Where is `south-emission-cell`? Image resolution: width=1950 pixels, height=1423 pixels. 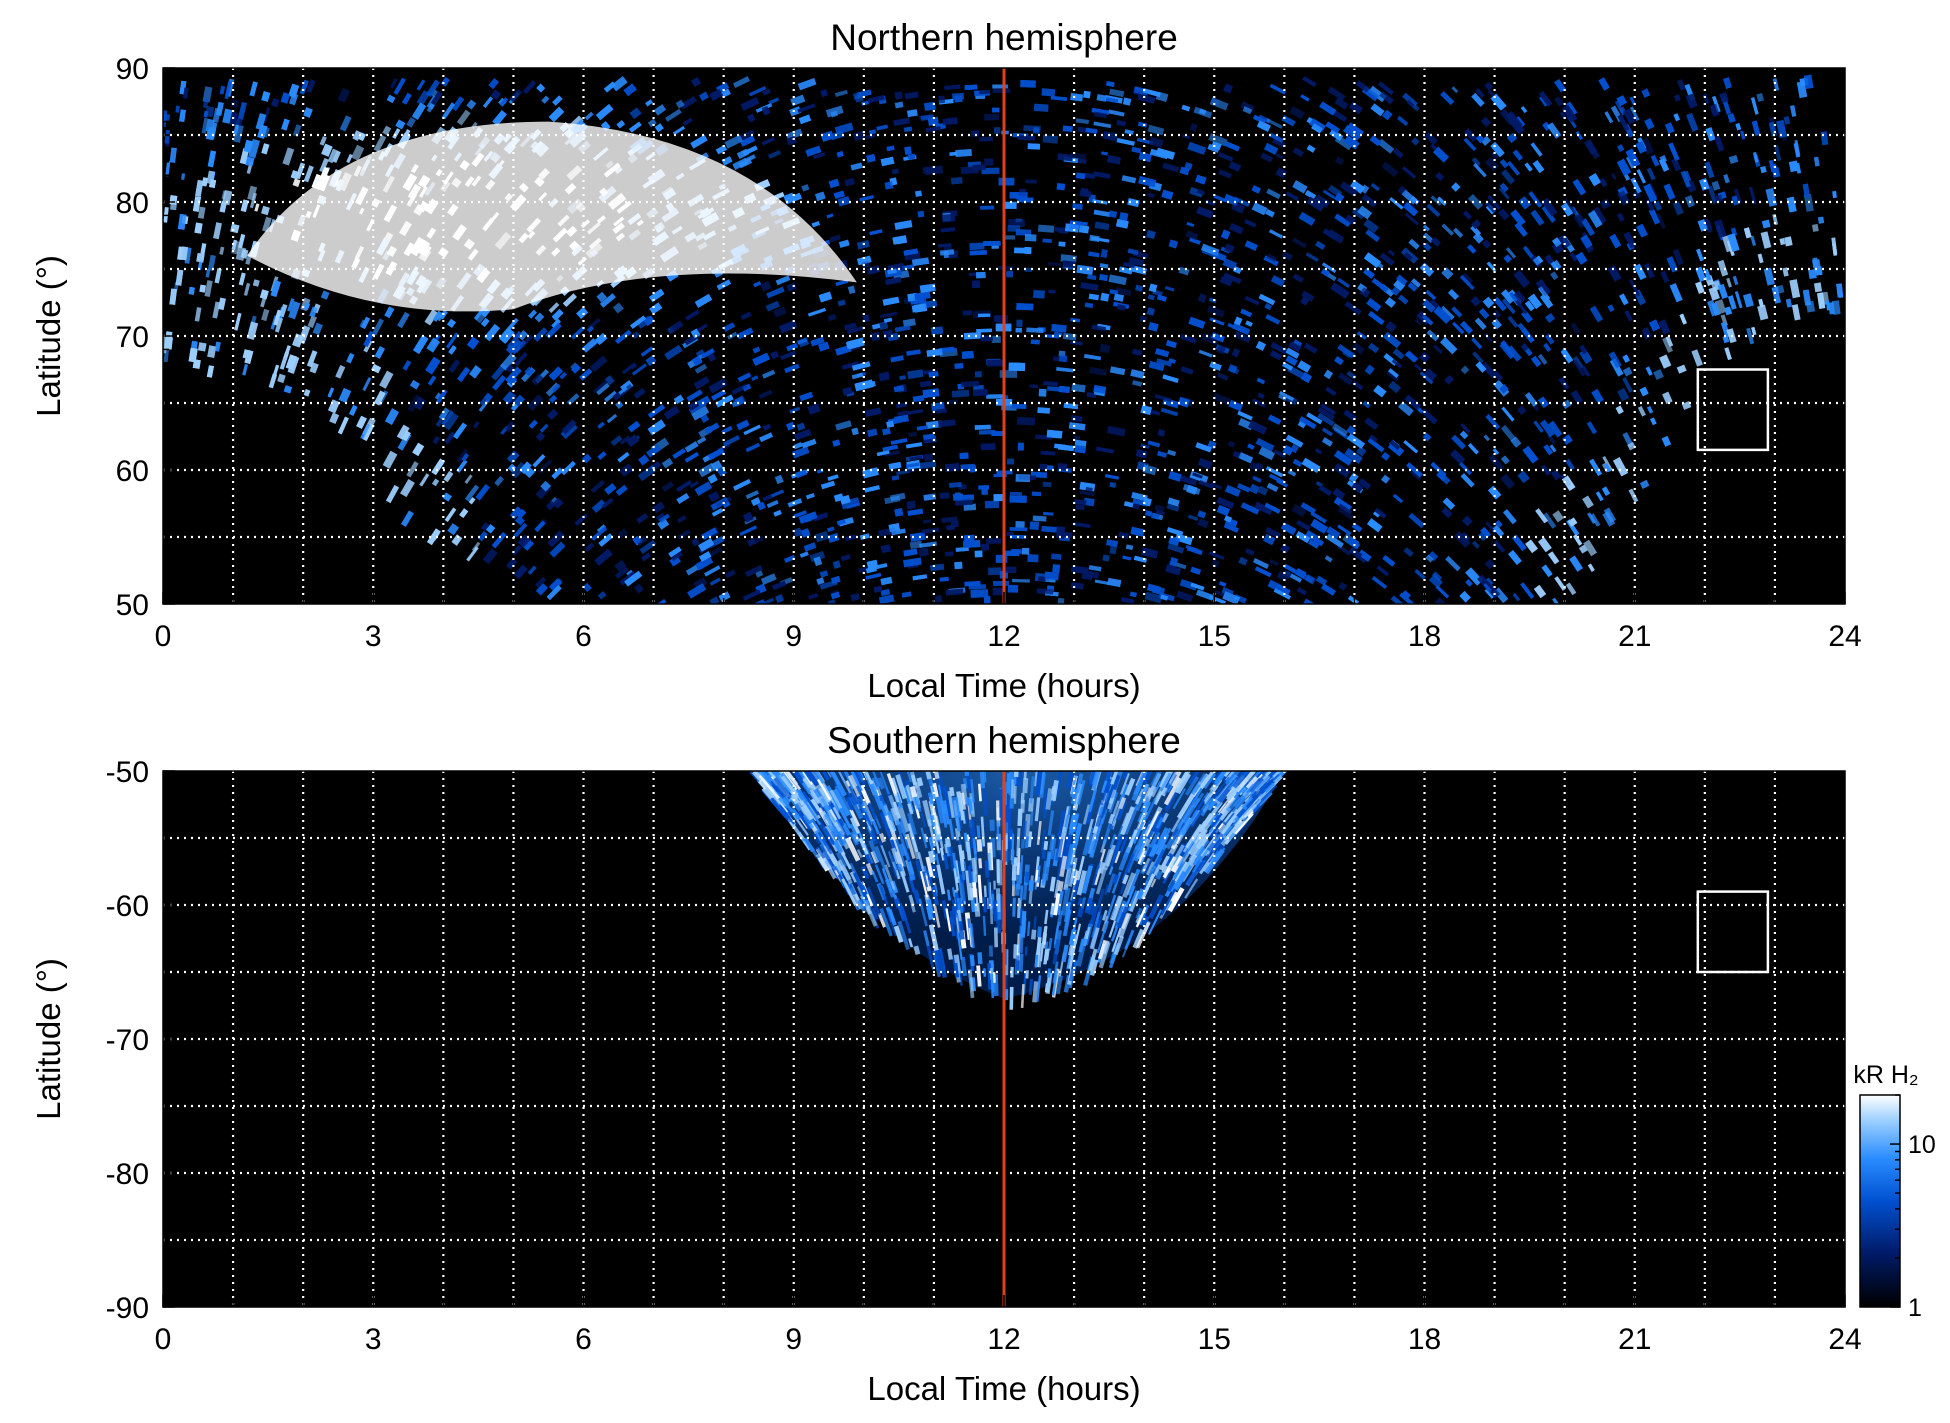 south-emission-cell is located at coordinates (1025, 785).